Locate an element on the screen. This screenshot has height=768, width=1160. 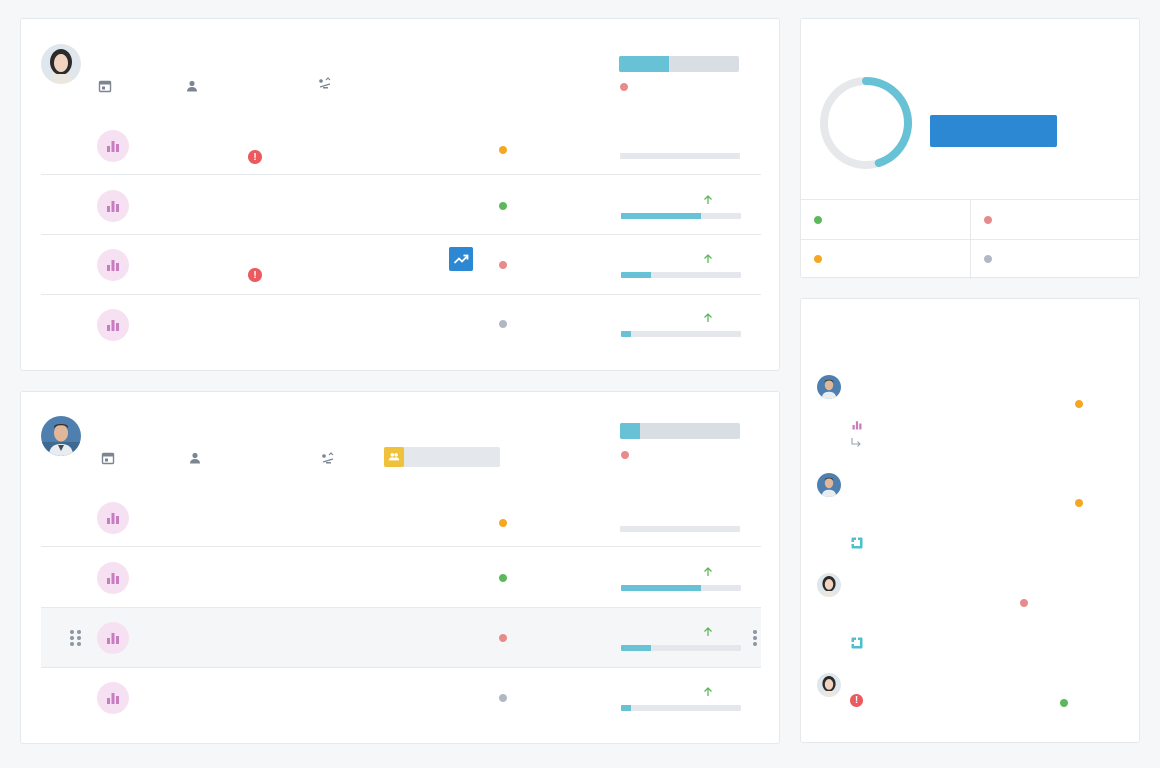
primary-action-button is located at coordinates (993, 131).